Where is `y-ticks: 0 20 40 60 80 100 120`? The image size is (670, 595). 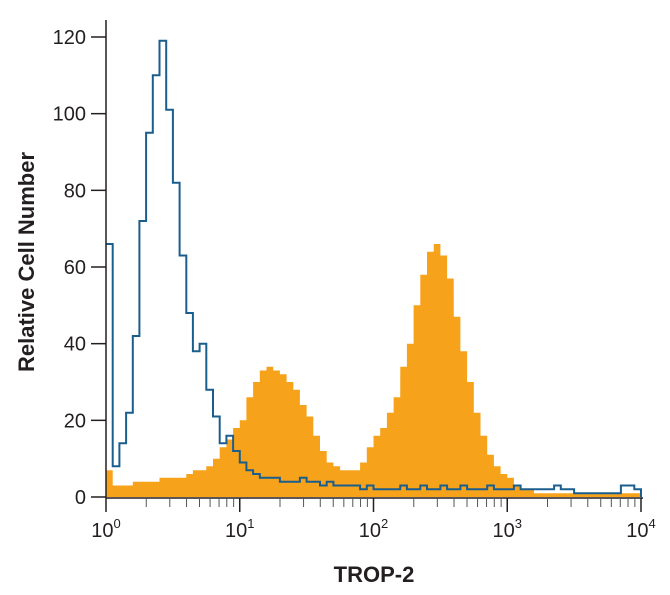 y-ticks: 0 20 40 60 80 100 120 is located at coordinates (79, 268).